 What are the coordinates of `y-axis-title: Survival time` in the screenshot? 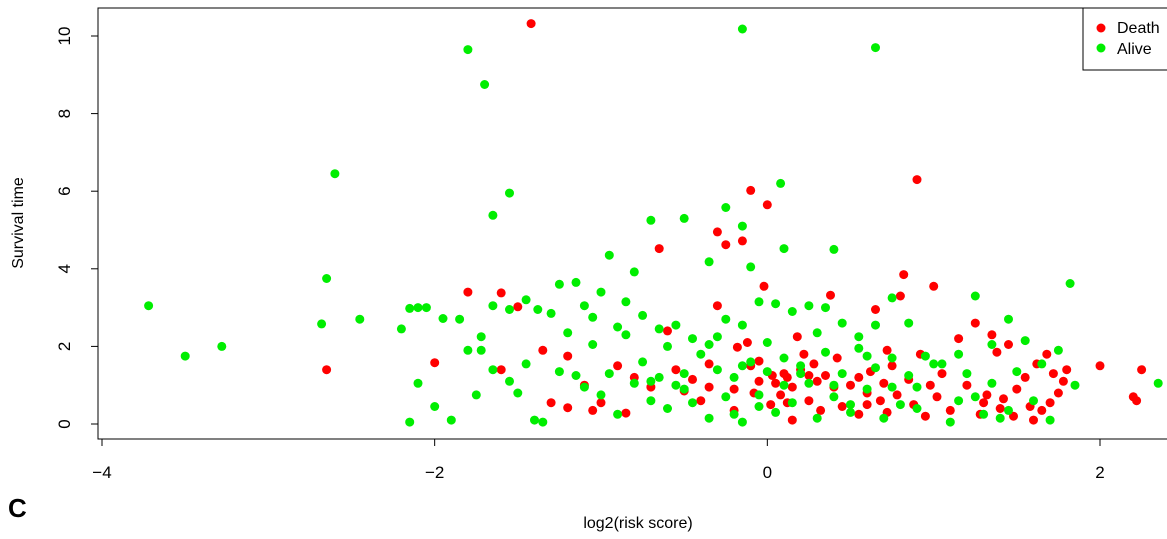 It's located at (18, 223).